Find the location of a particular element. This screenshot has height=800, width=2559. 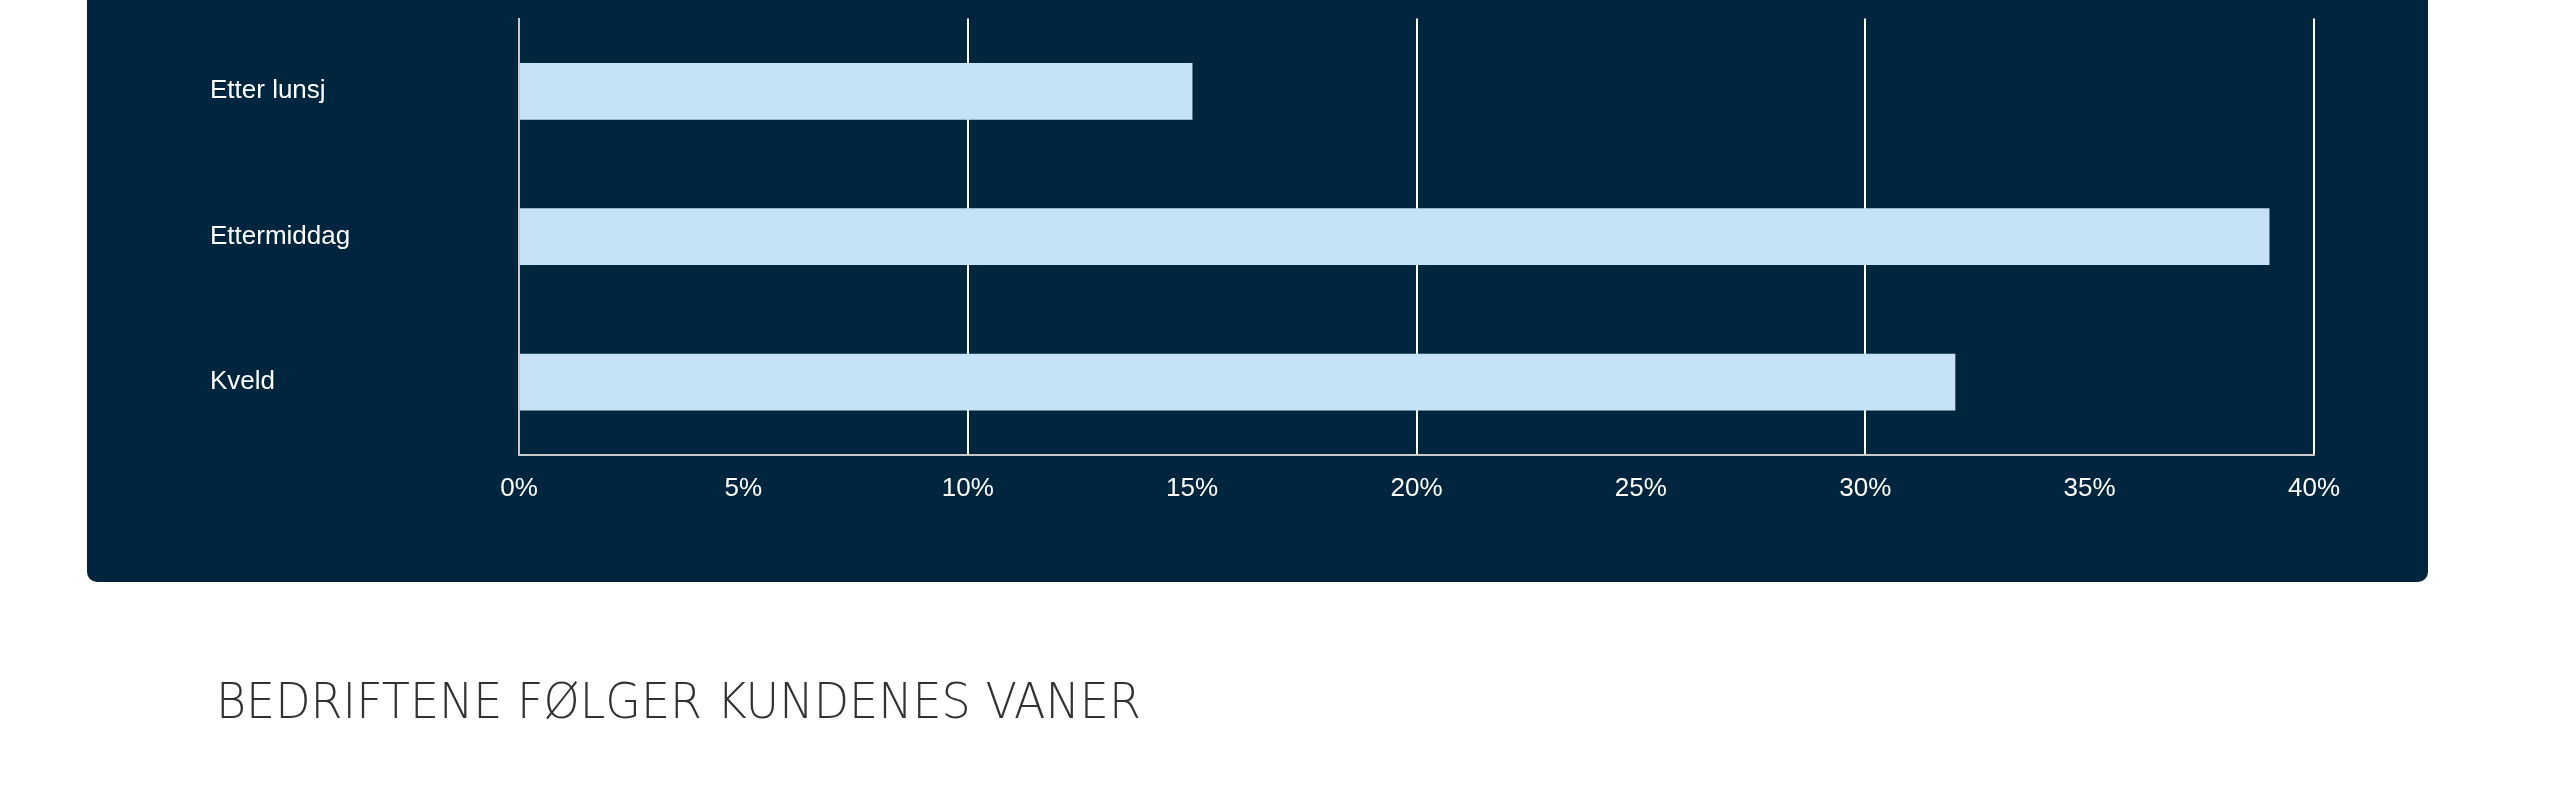

y-tick-label: Etter lunsj is located at coordinates (268, 89).